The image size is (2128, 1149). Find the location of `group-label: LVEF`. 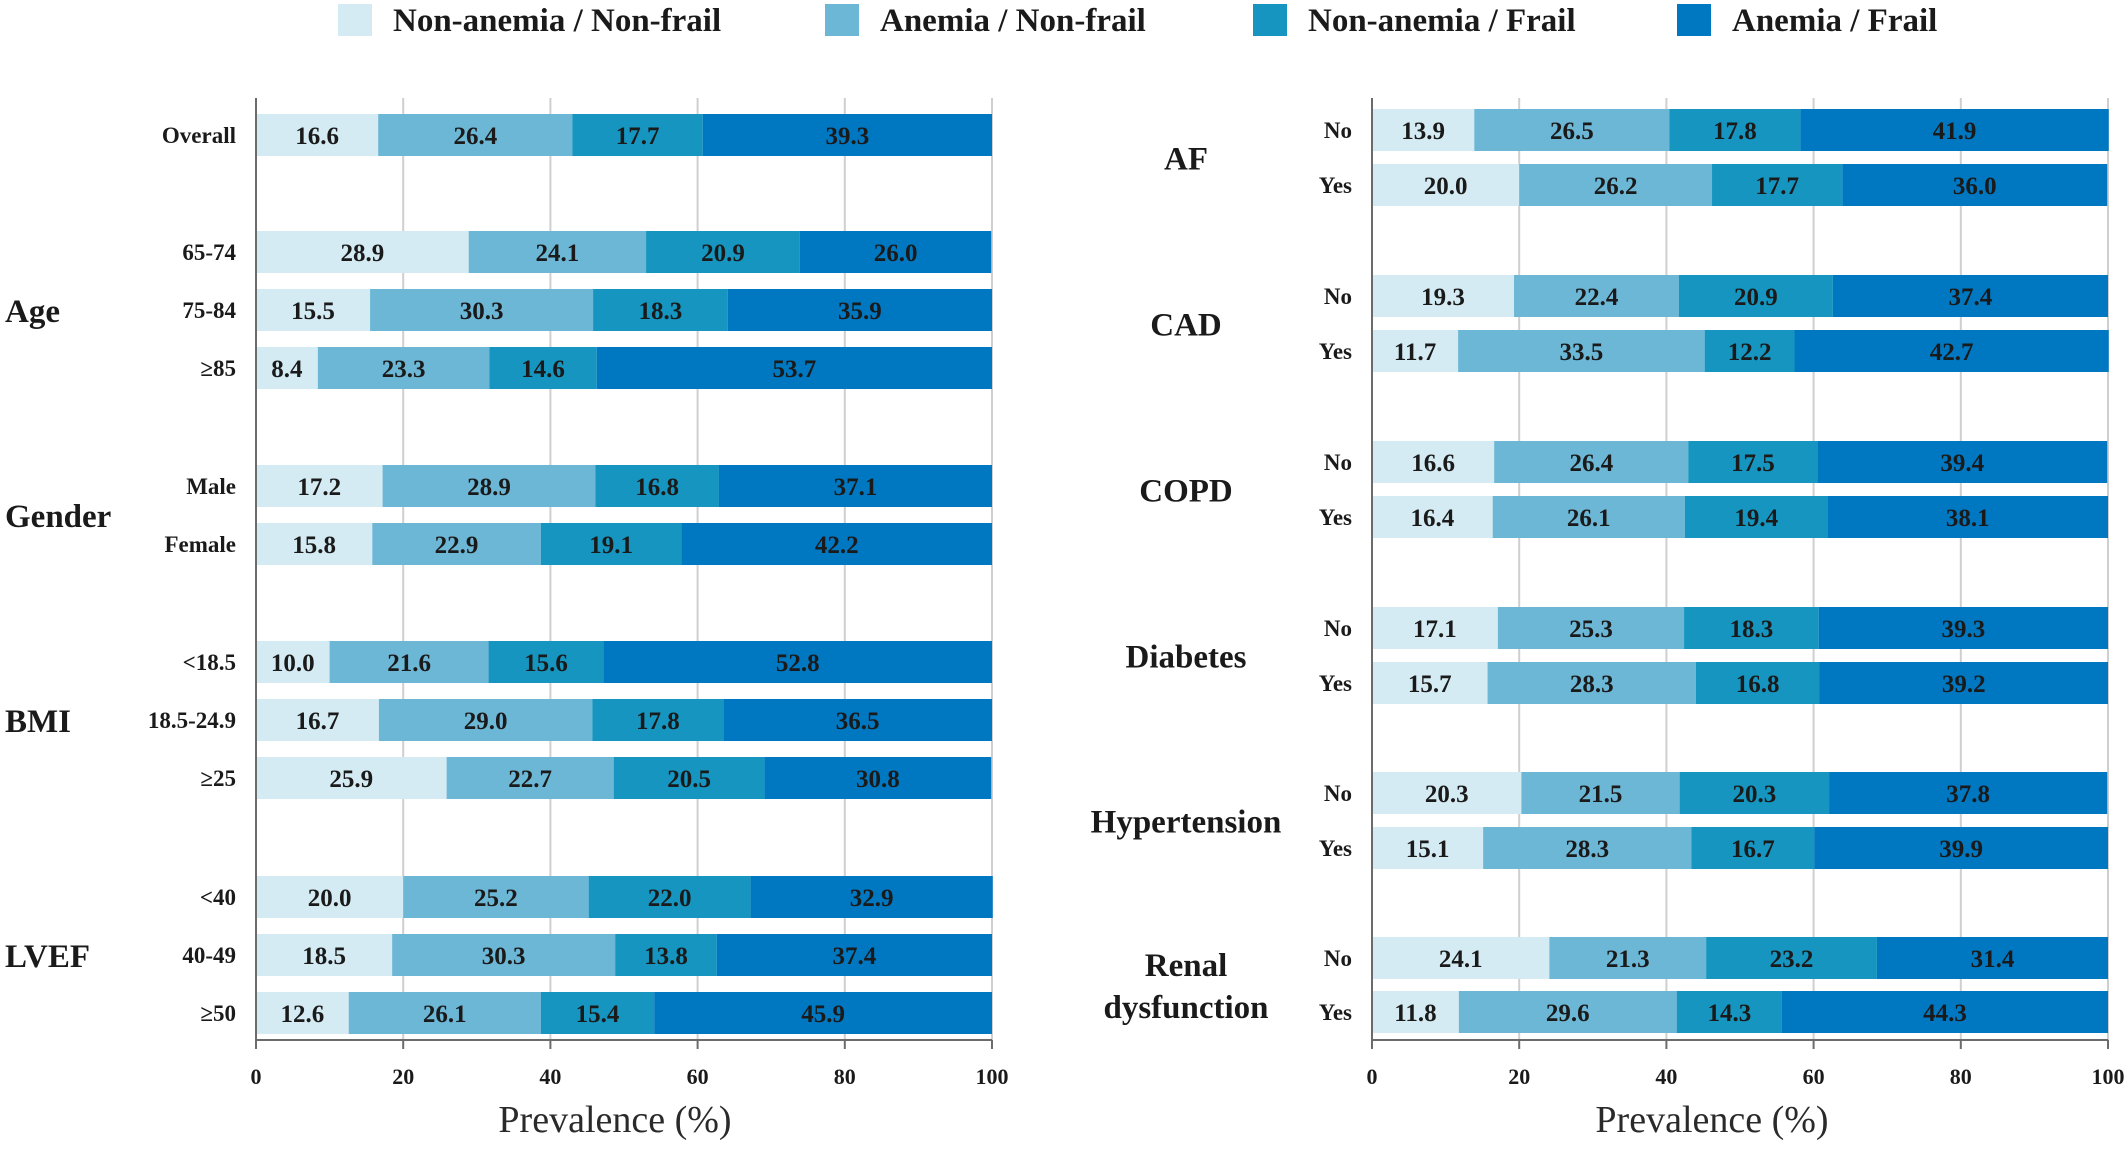

group-label: LVEF is located at coordinates (47, 957).